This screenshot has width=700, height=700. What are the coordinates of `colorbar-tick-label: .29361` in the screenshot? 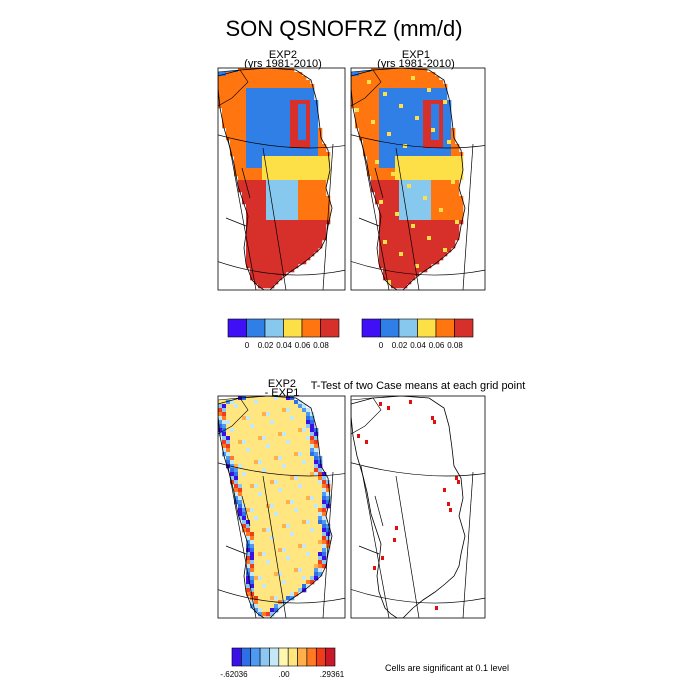 It's located at (332, 674).